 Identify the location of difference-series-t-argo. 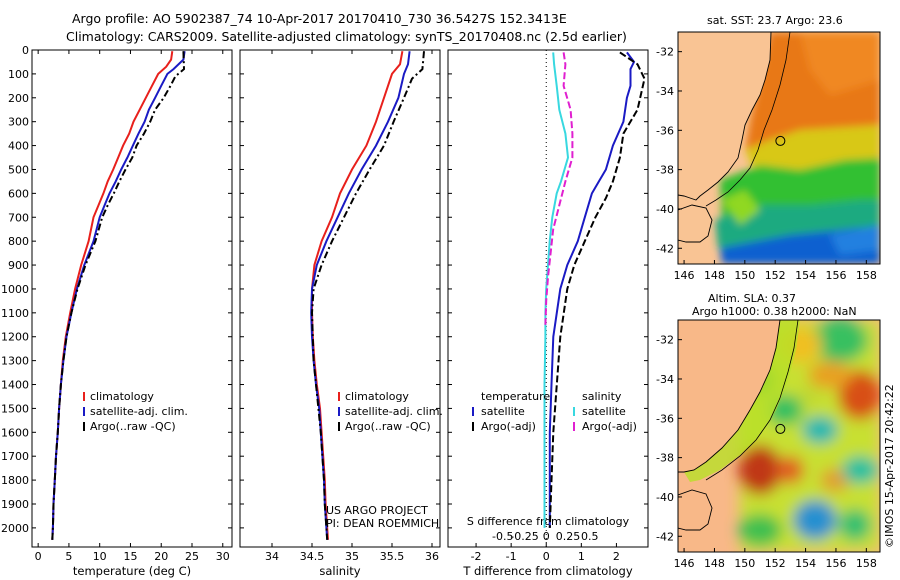
(597, 289).